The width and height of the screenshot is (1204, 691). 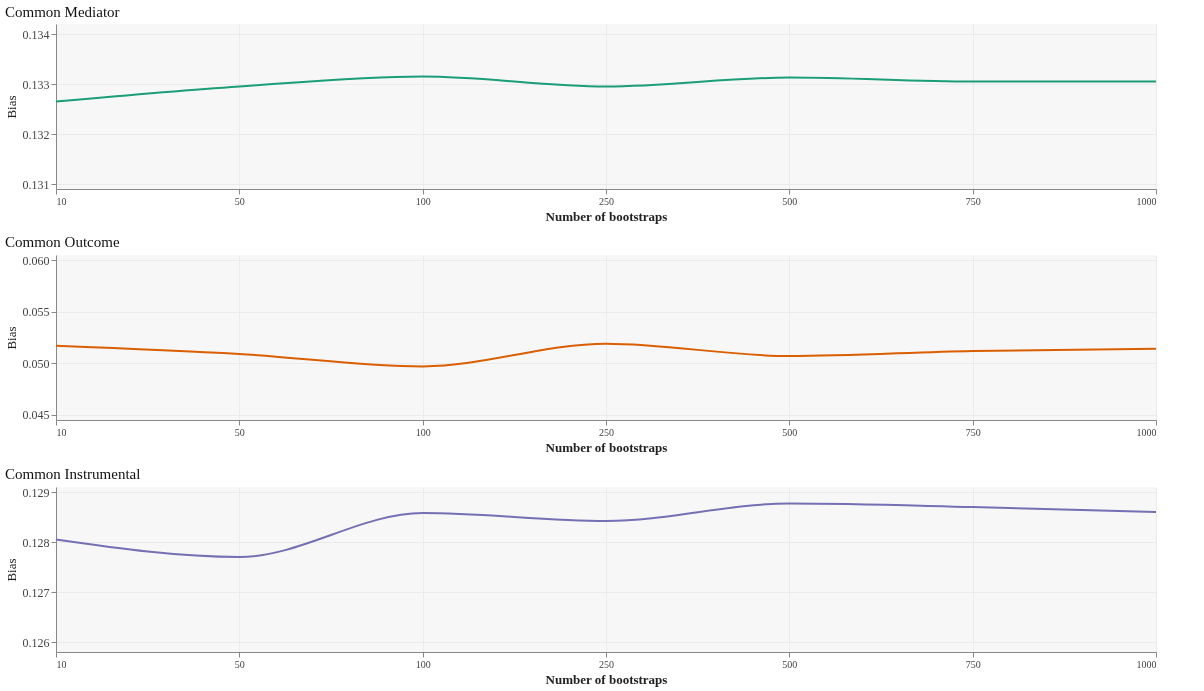 What do you see at coordinates (36, 542) in the screenshot?
I see `y-tick-label: 0.128` at bounding box center [36, 542].